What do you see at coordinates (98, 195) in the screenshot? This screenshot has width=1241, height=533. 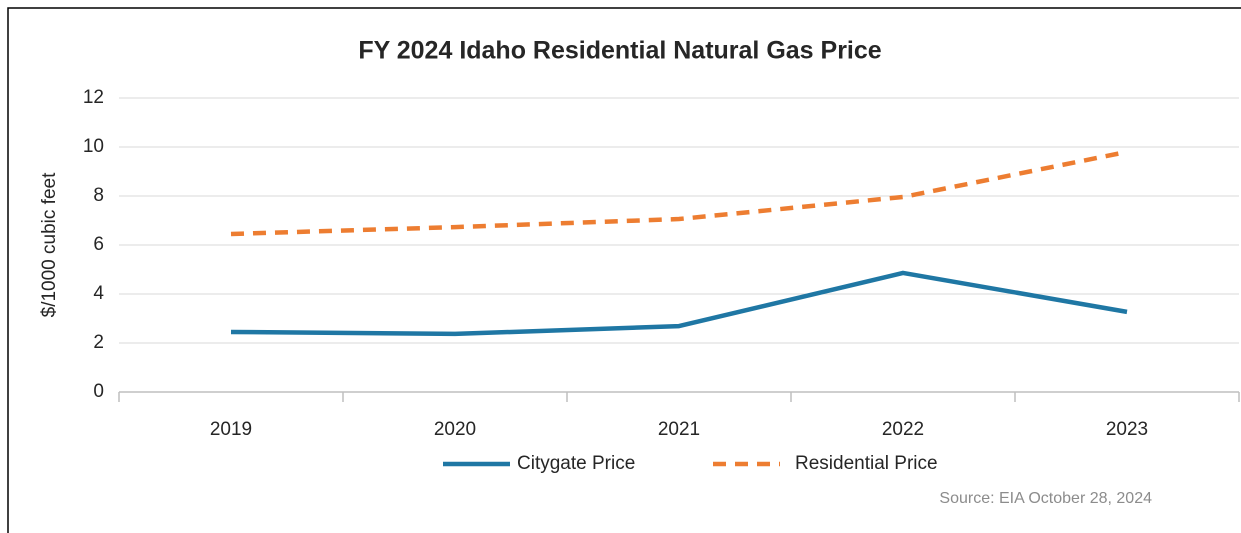 I see `y-tick-label: 8` at bounding box center [98, 195].